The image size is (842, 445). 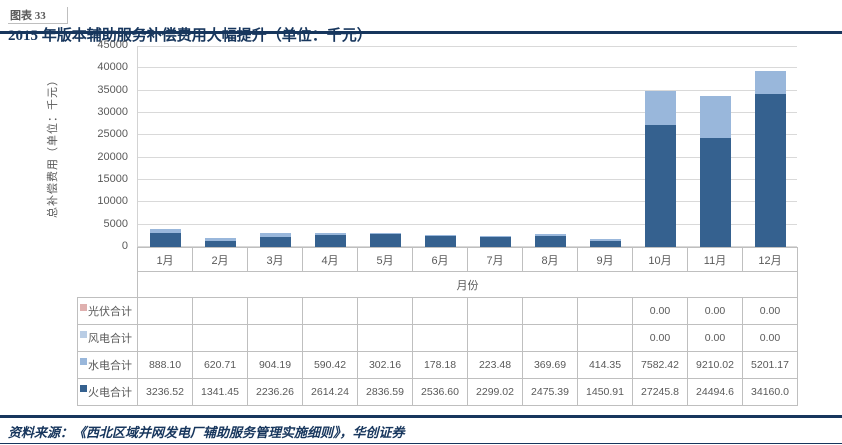 What do you see at coordinates (275, 392) in the screenshot?
I see `table-value-cell: 2236.26` at bounding box center [275, 392].